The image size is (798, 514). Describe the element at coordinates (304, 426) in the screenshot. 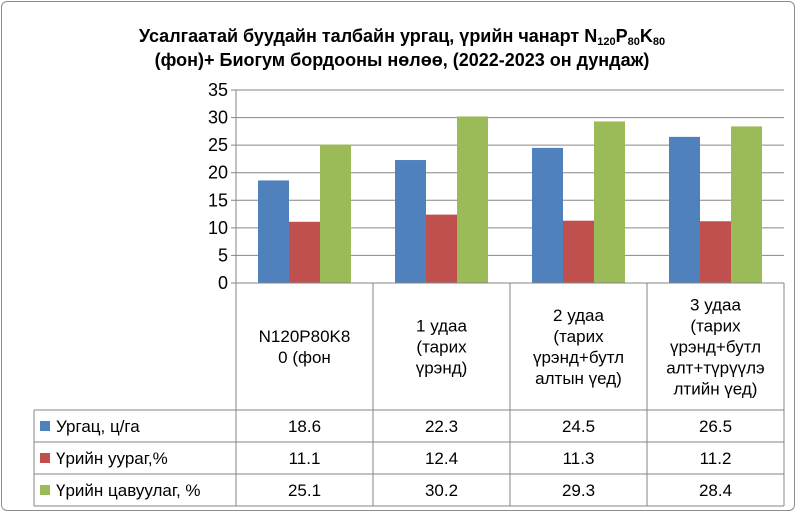

I see `data-label: 18.6` at that location.